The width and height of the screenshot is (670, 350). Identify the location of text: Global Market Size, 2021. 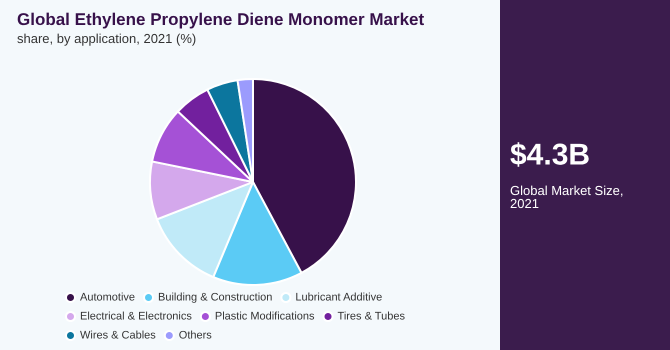
(569, 197).